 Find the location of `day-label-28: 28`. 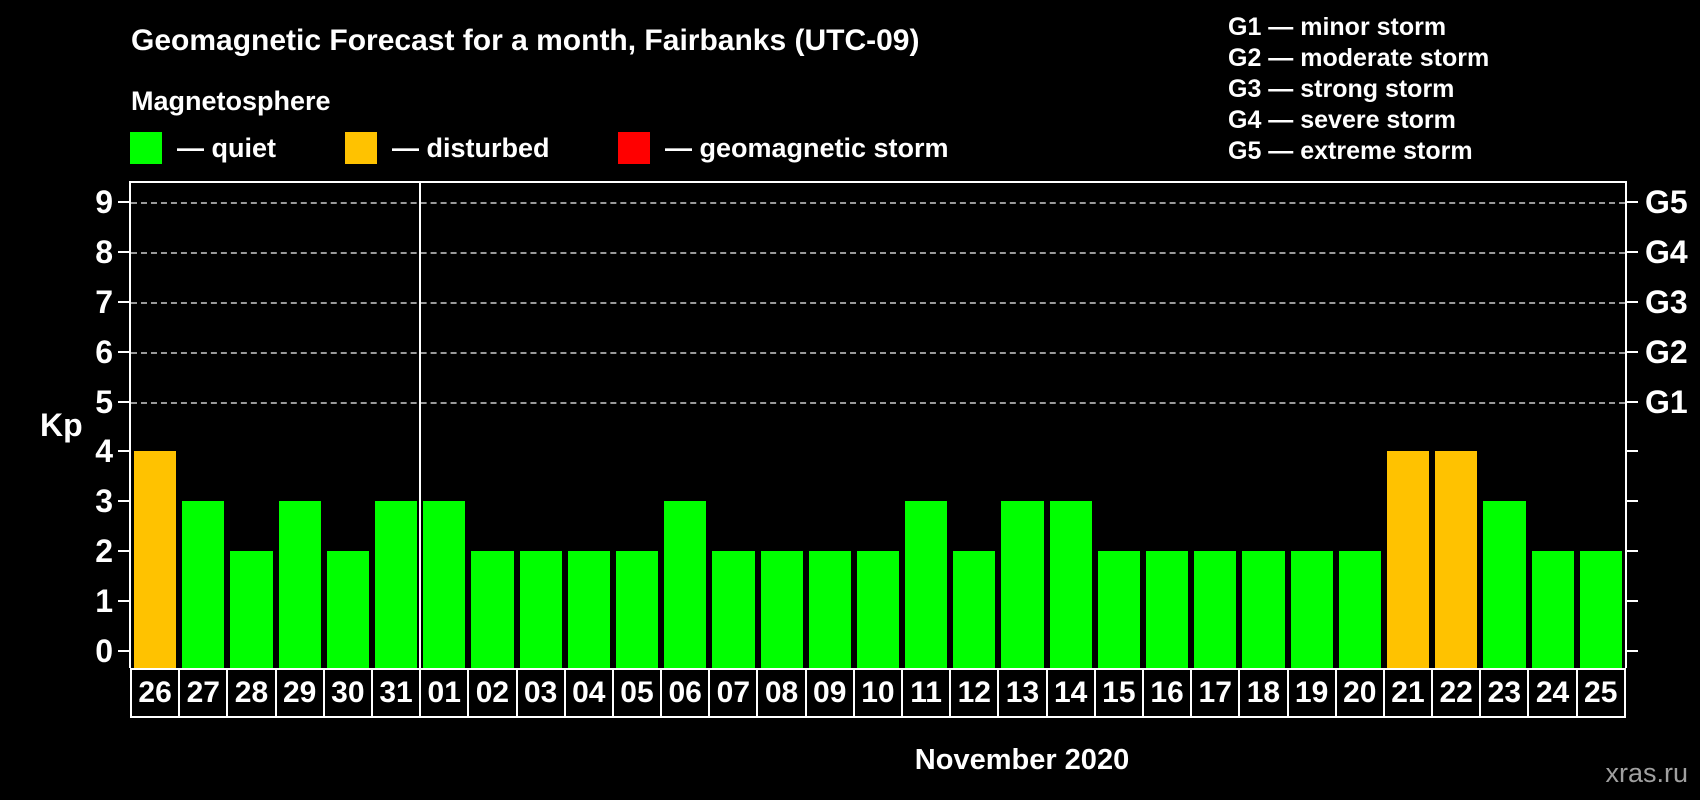

day-label-28: 28 is located at coordinates (251, 693).